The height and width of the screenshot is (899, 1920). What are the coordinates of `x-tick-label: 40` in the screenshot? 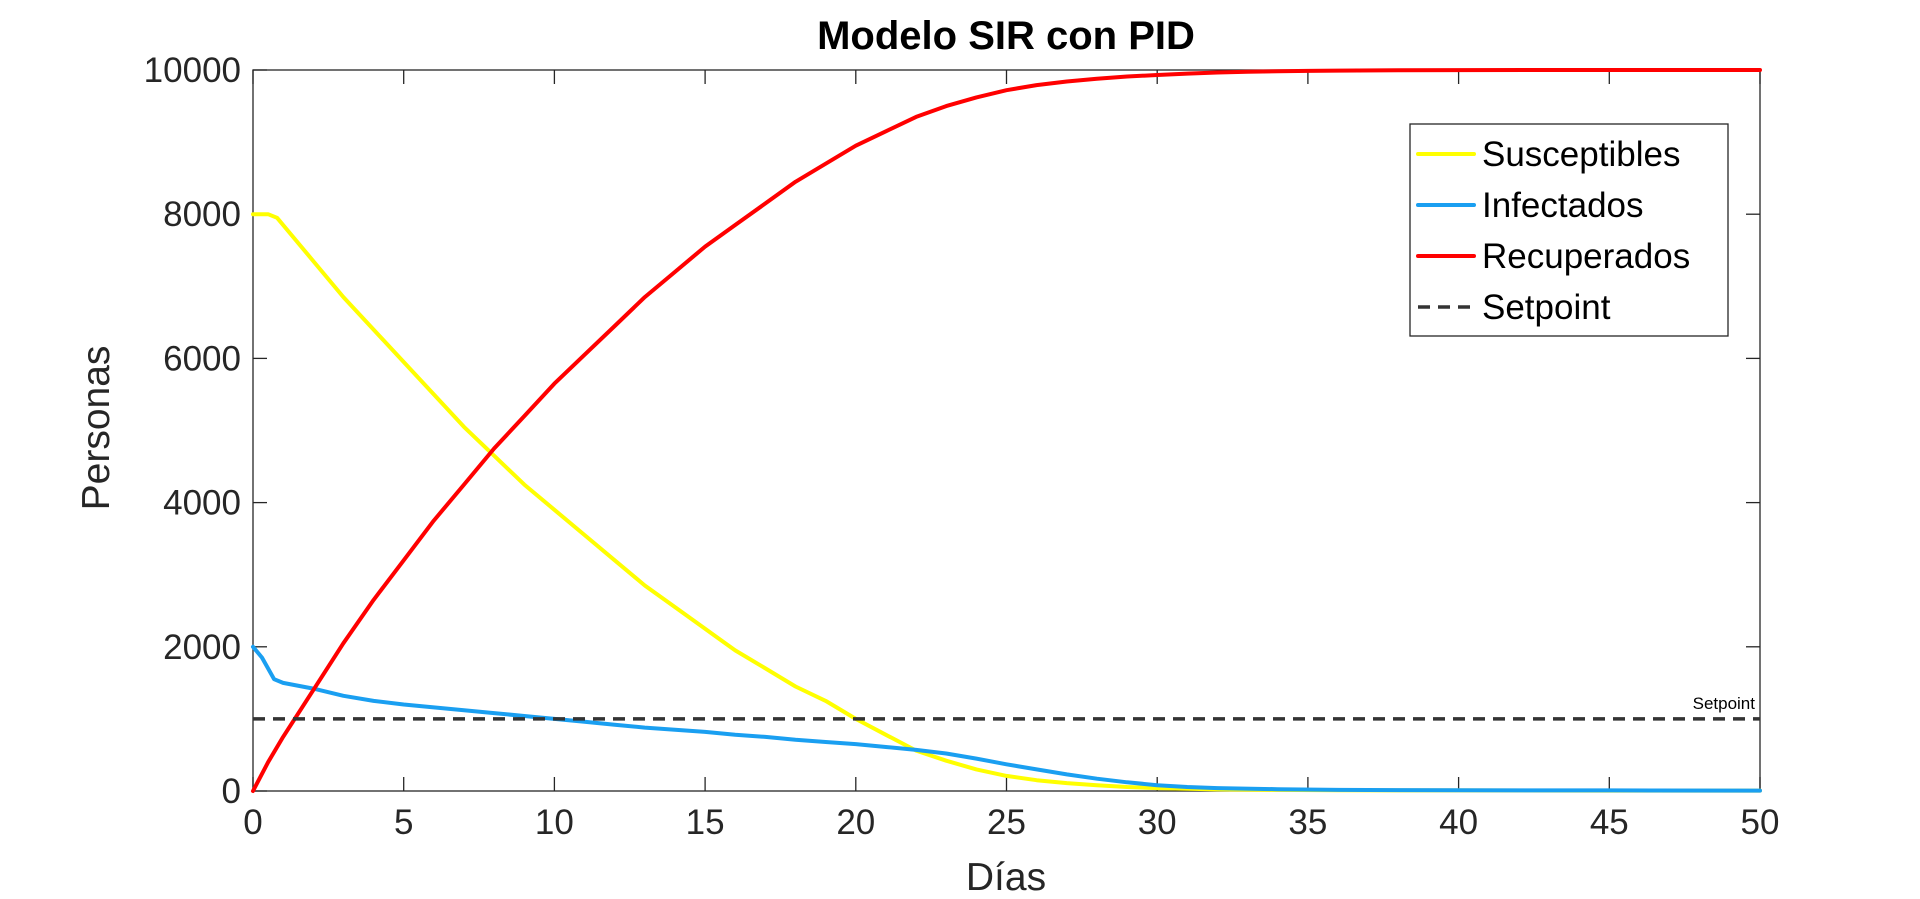 It's located at (1458, 822).